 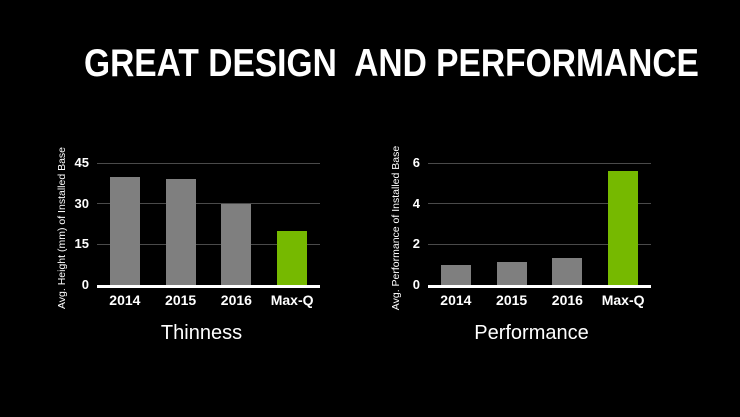 What do you see at coordinates (416, 244) in the screenshot?
I see `y-tick-2: 2` at bounding box center [416, 244].